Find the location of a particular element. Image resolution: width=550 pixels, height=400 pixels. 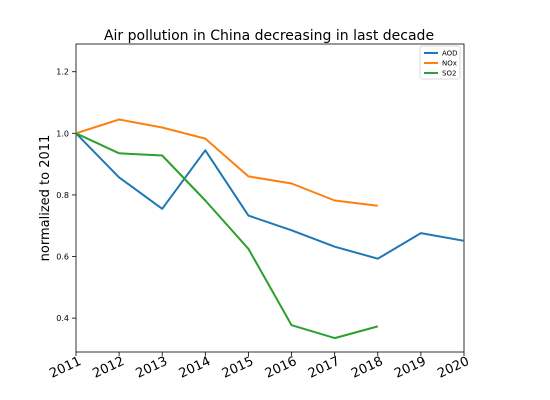

legend-label: SO2 is located at coordinates (449, 74).